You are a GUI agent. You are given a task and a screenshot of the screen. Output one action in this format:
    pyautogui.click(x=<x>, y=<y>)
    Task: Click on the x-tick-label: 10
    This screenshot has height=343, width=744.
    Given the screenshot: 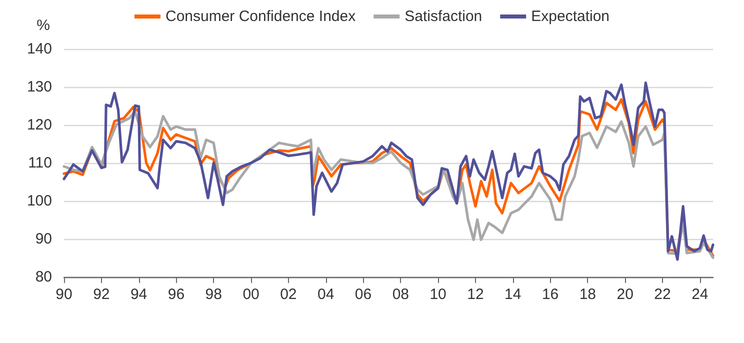 What is the action you would take?
    pyautogui.click(x=438, y=294)
    